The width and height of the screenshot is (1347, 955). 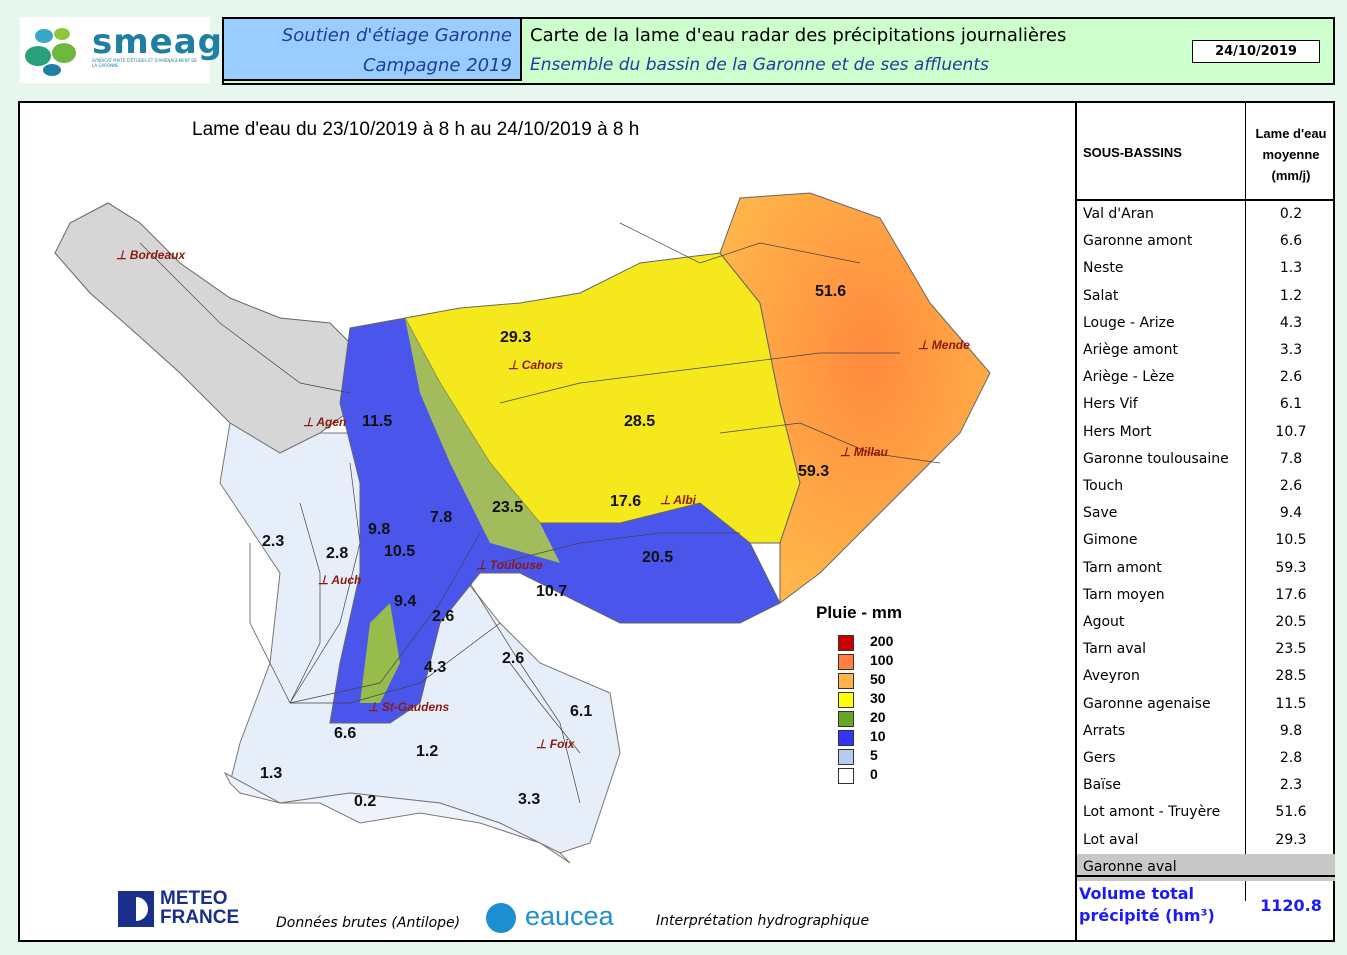 What do you see at coordinates (1291, 350) in the screenshot?
I see `sub-basin-value: 3.3` at bounding box center [1291, 350].